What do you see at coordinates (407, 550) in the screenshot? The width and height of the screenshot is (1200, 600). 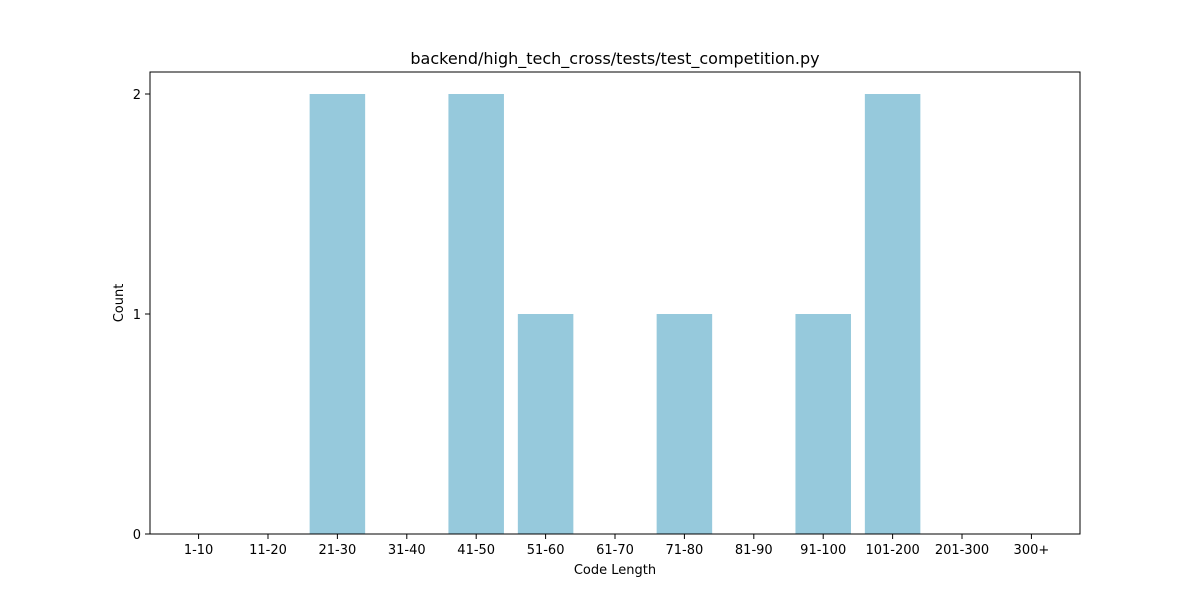 I see `x-tick-label: 31-40` at bounding box center [407, 550].